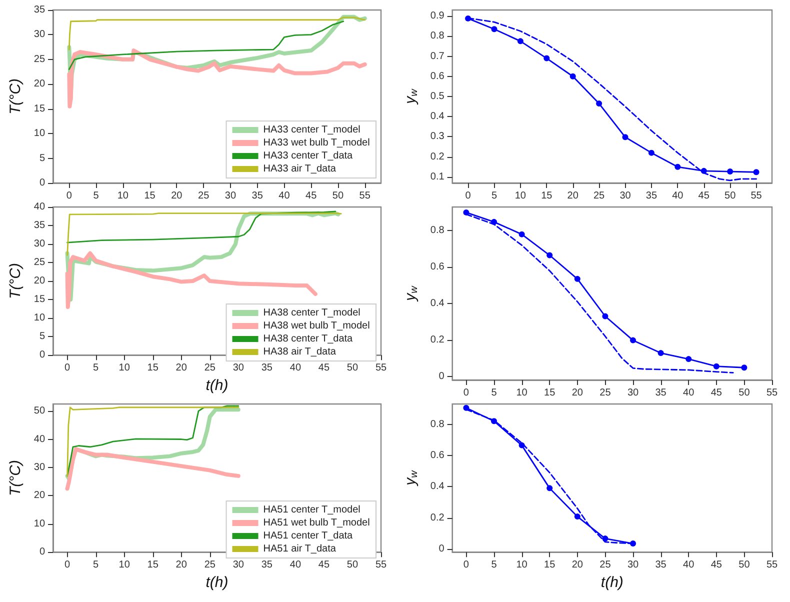 The width and height of the screenshot is (790, 602). What do you see at coordinates (40, 300) in the screenshot?
I see `y-tick-label: 15` at bounding box center [40, 300].